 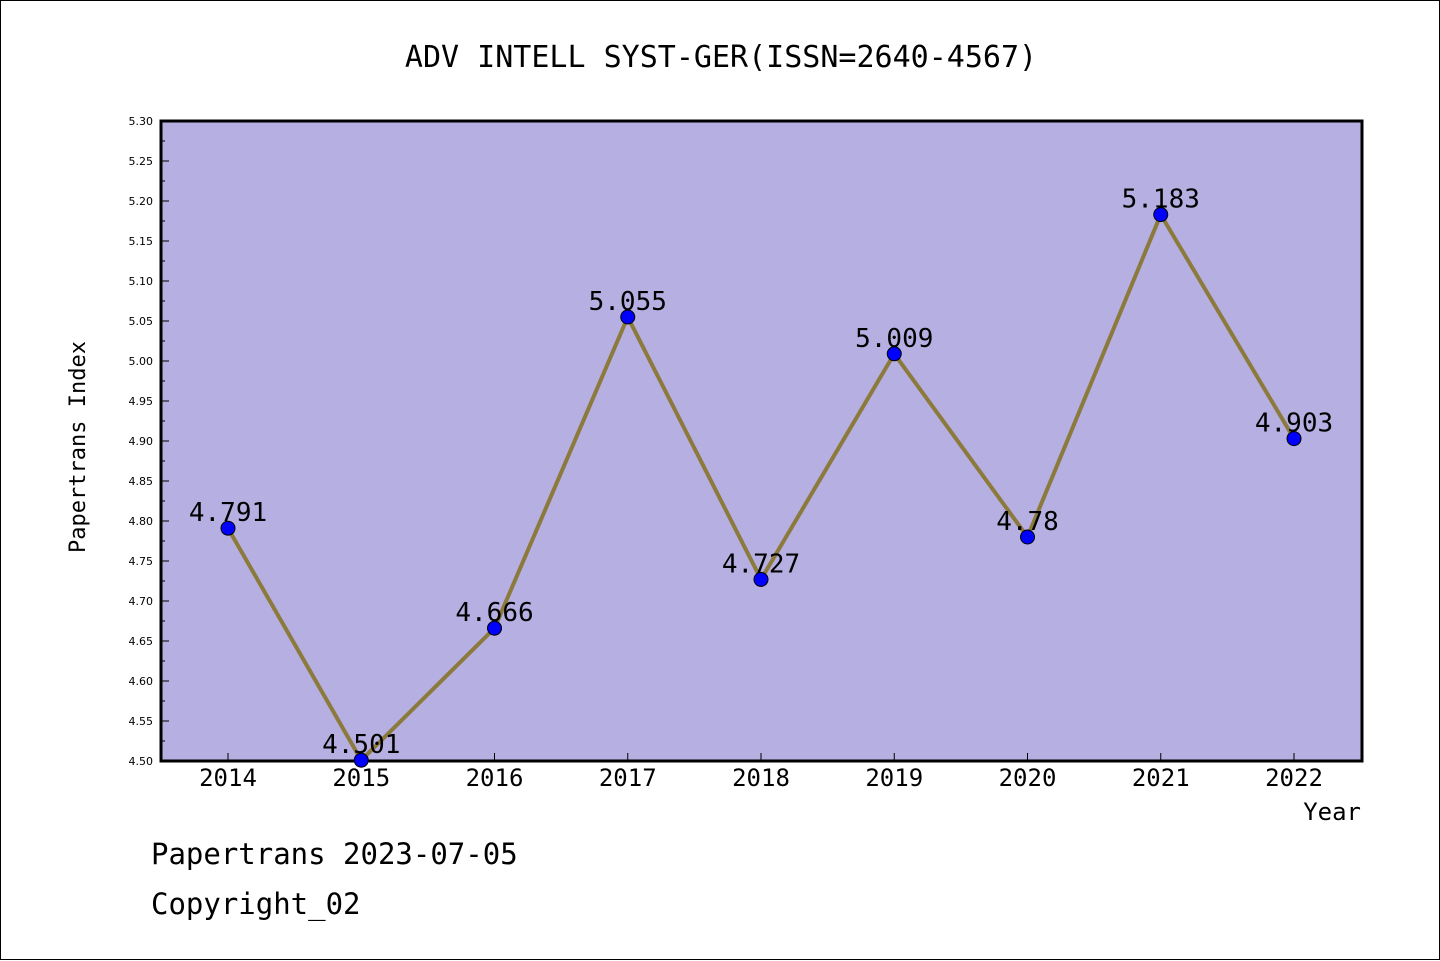 What do you see at coordinates (141, 521) in the screenshot?
I see `y-tick-label: 4.80` at bounding box center [141, 521].